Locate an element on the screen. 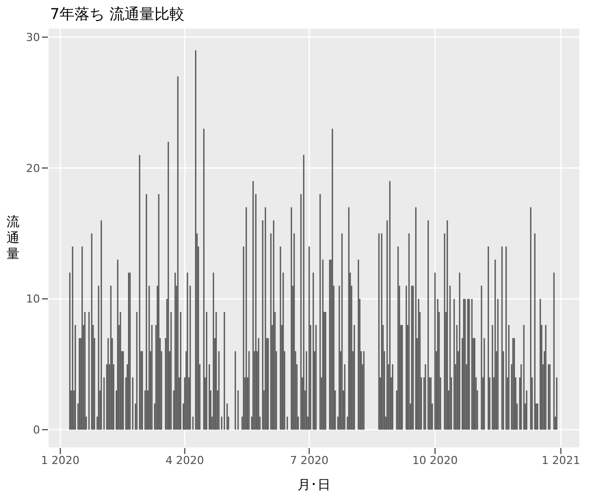  y-tick-label: 10 is located at coordinates (33, 299).